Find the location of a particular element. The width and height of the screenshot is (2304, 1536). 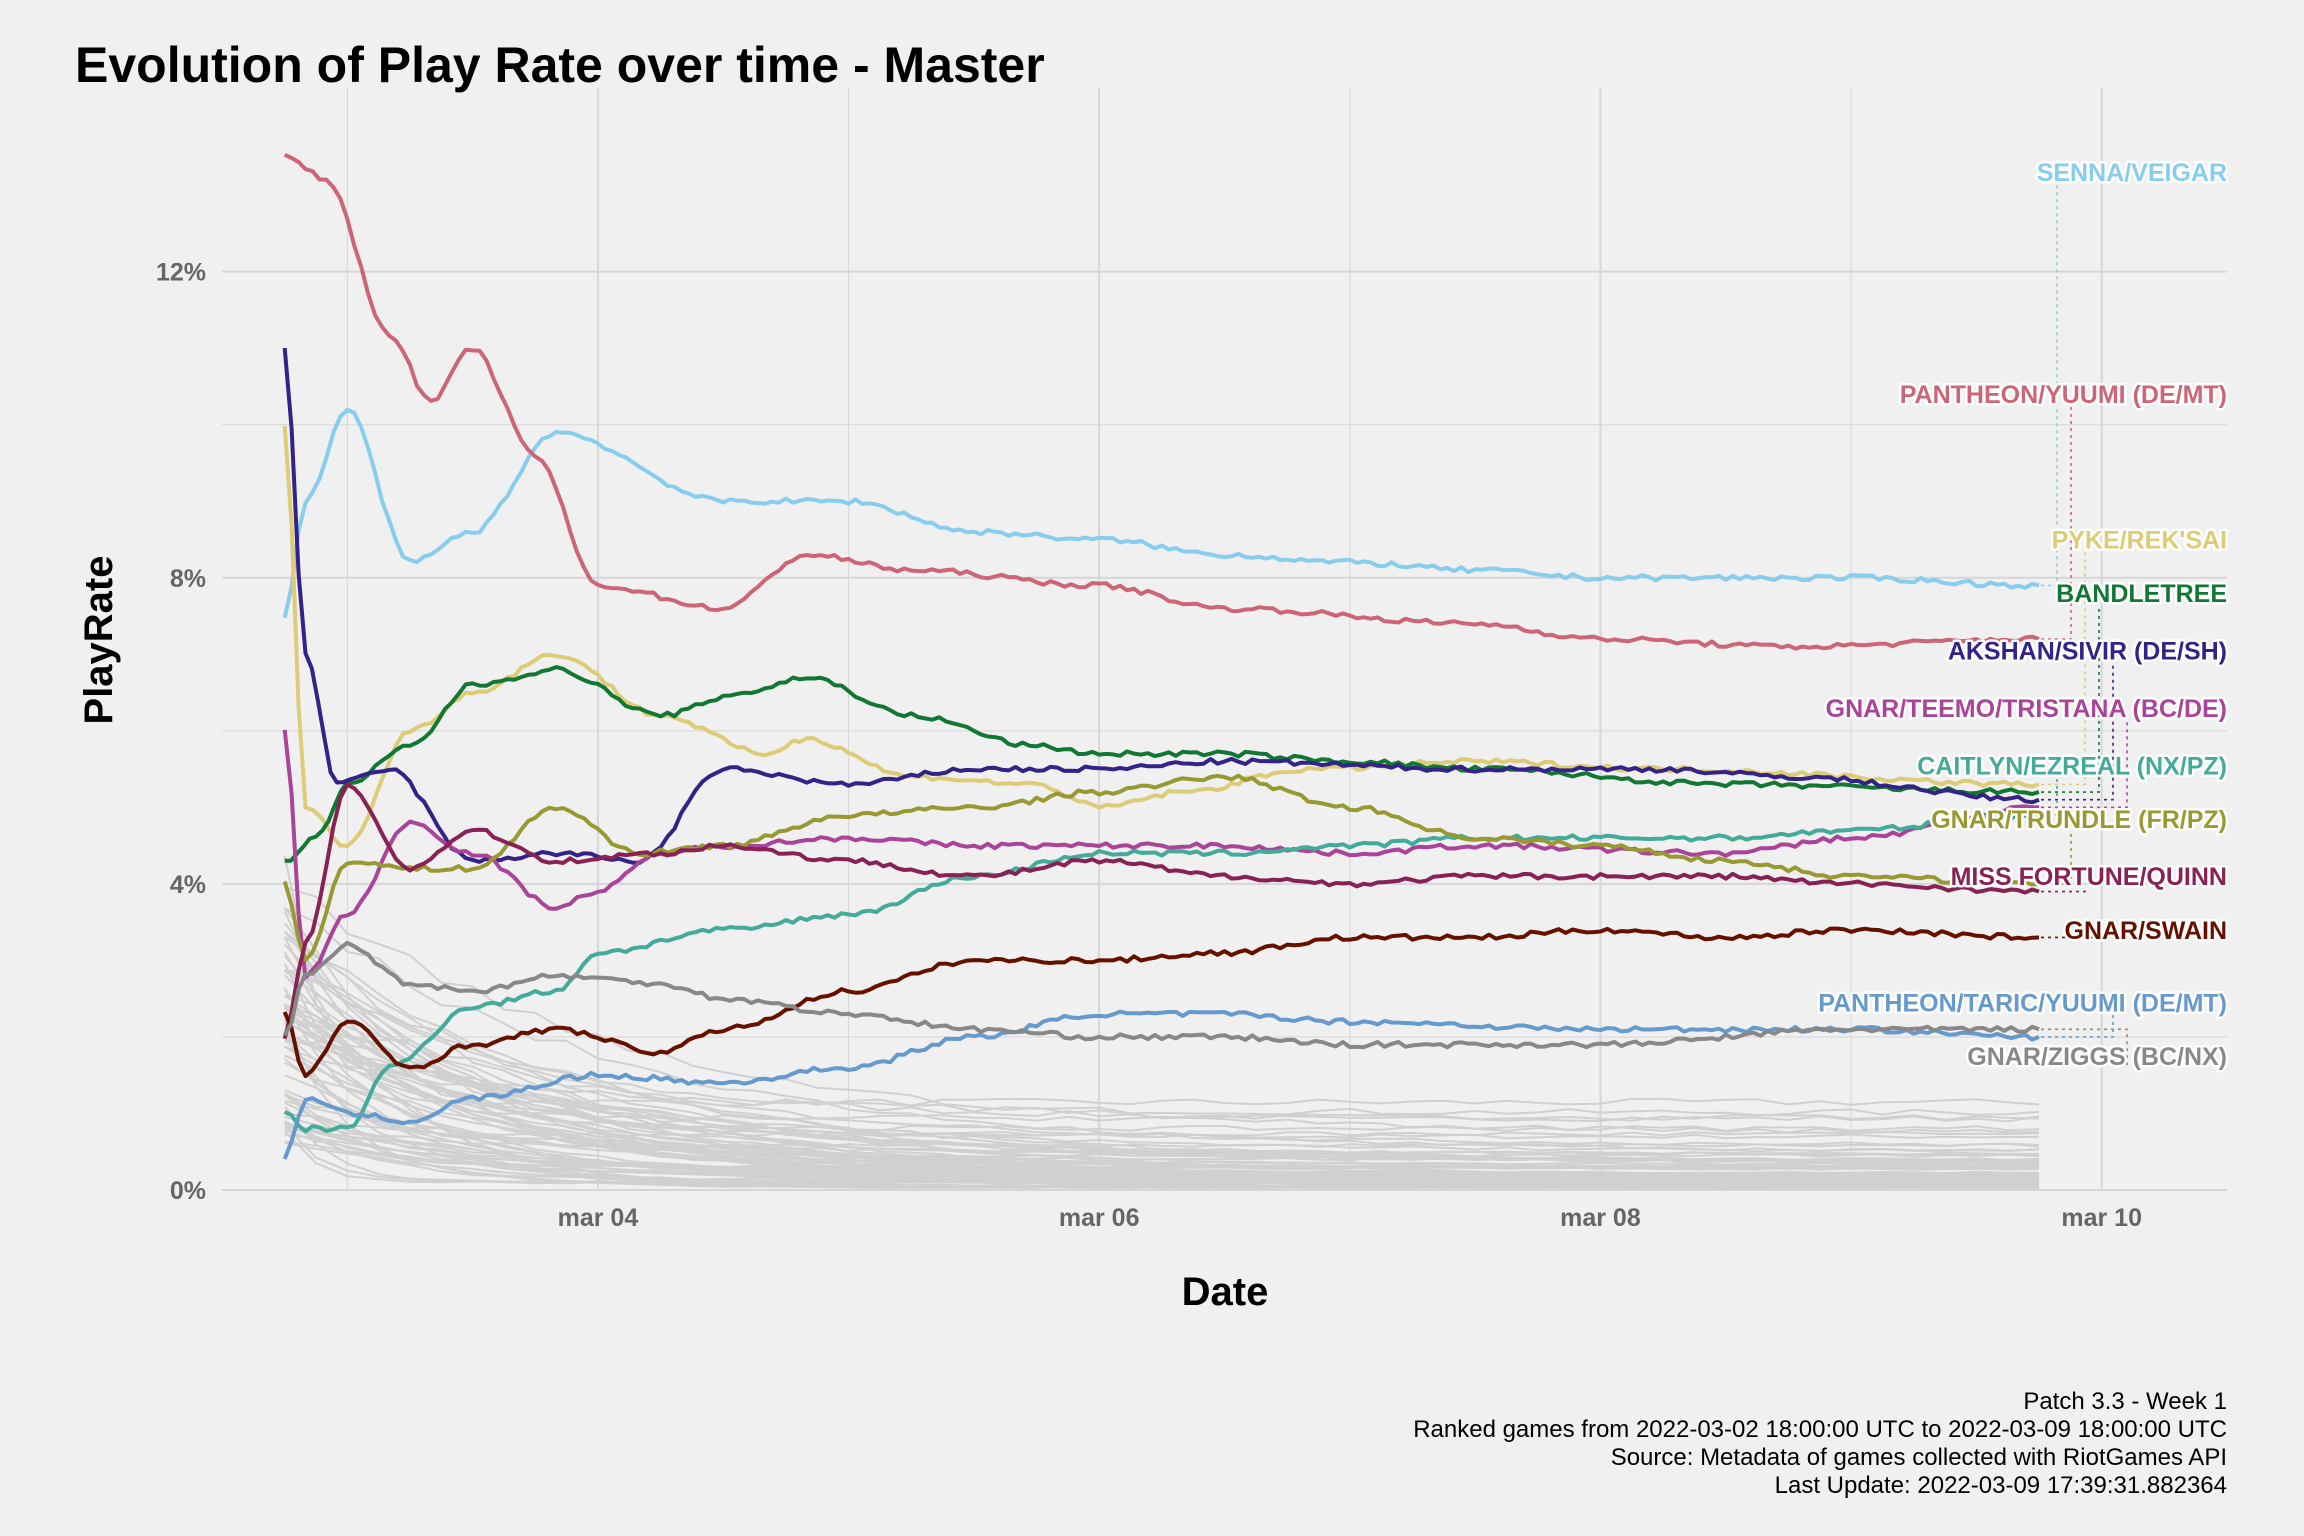

series-label: CAITLYN/EZREAL (NX/PZ) is located at coordinates (2072, 766).